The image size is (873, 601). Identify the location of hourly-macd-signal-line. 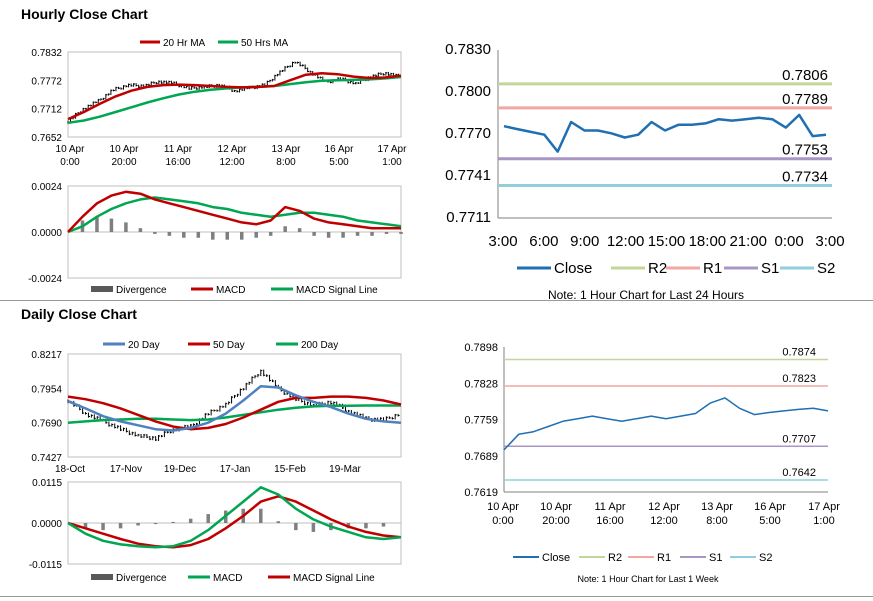
(234, 215).